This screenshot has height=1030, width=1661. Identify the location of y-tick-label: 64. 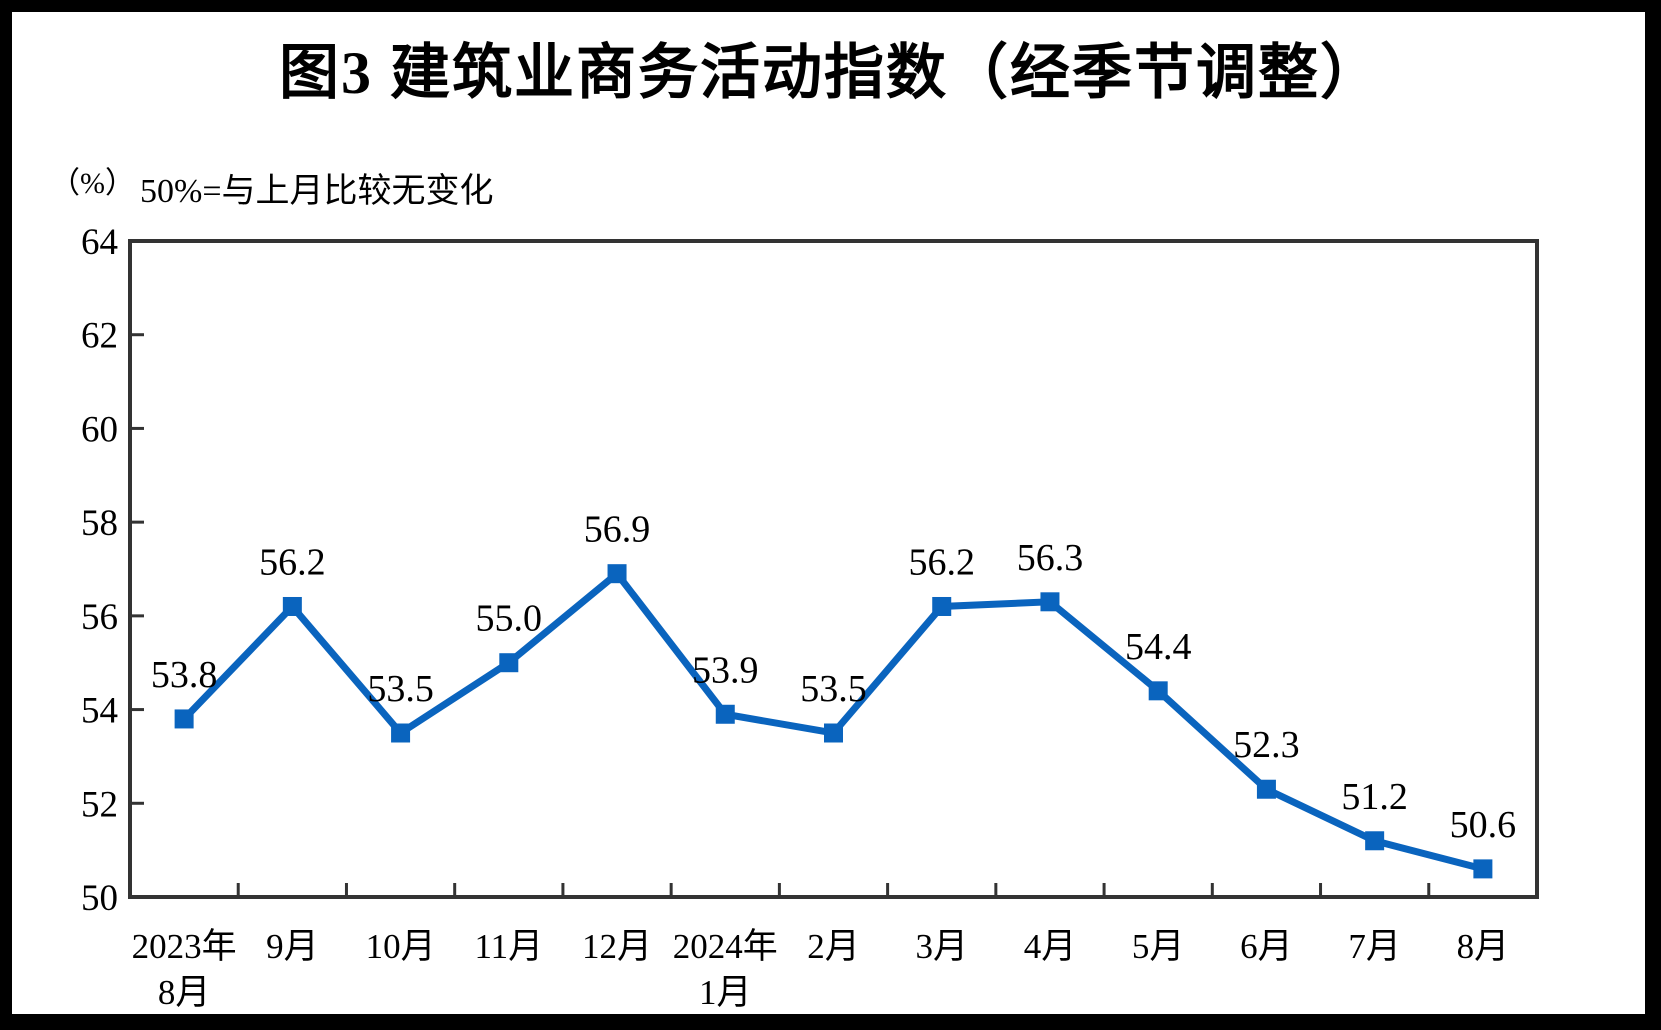
(99, 242).